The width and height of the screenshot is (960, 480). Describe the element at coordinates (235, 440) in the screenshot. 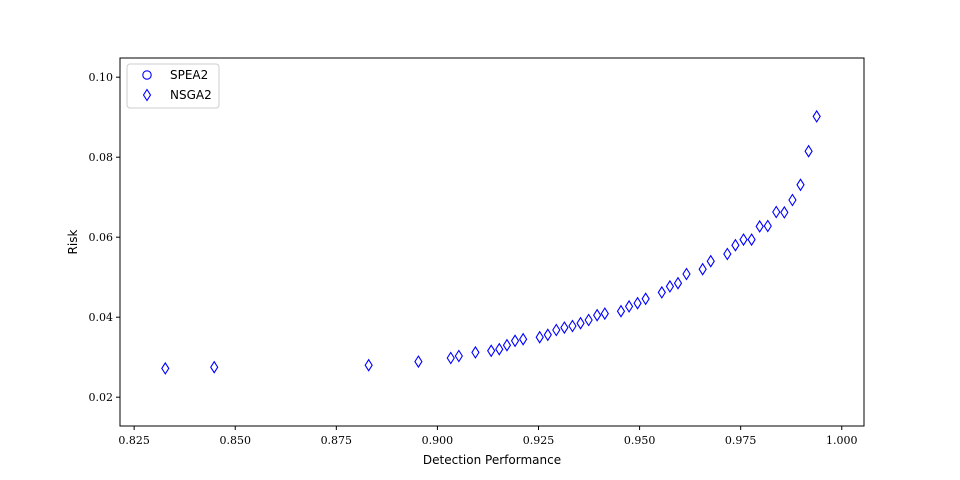

I see `x-tick-label: 0.850` at that location.